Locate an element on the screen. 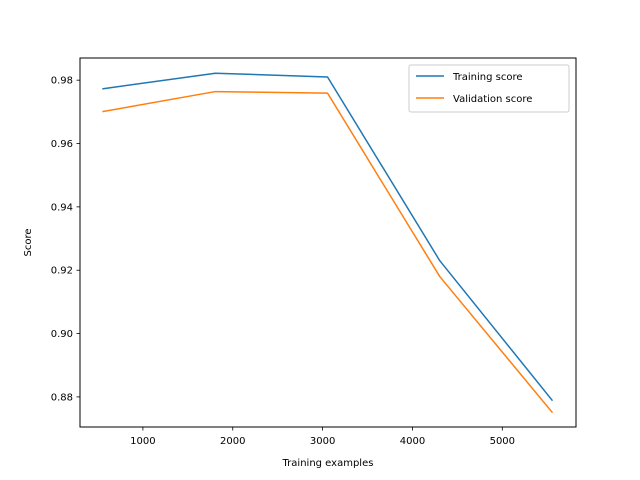 This screenshot has height=480, width=640. x-tick-label: 2000 is located at coordinates (232, 441).